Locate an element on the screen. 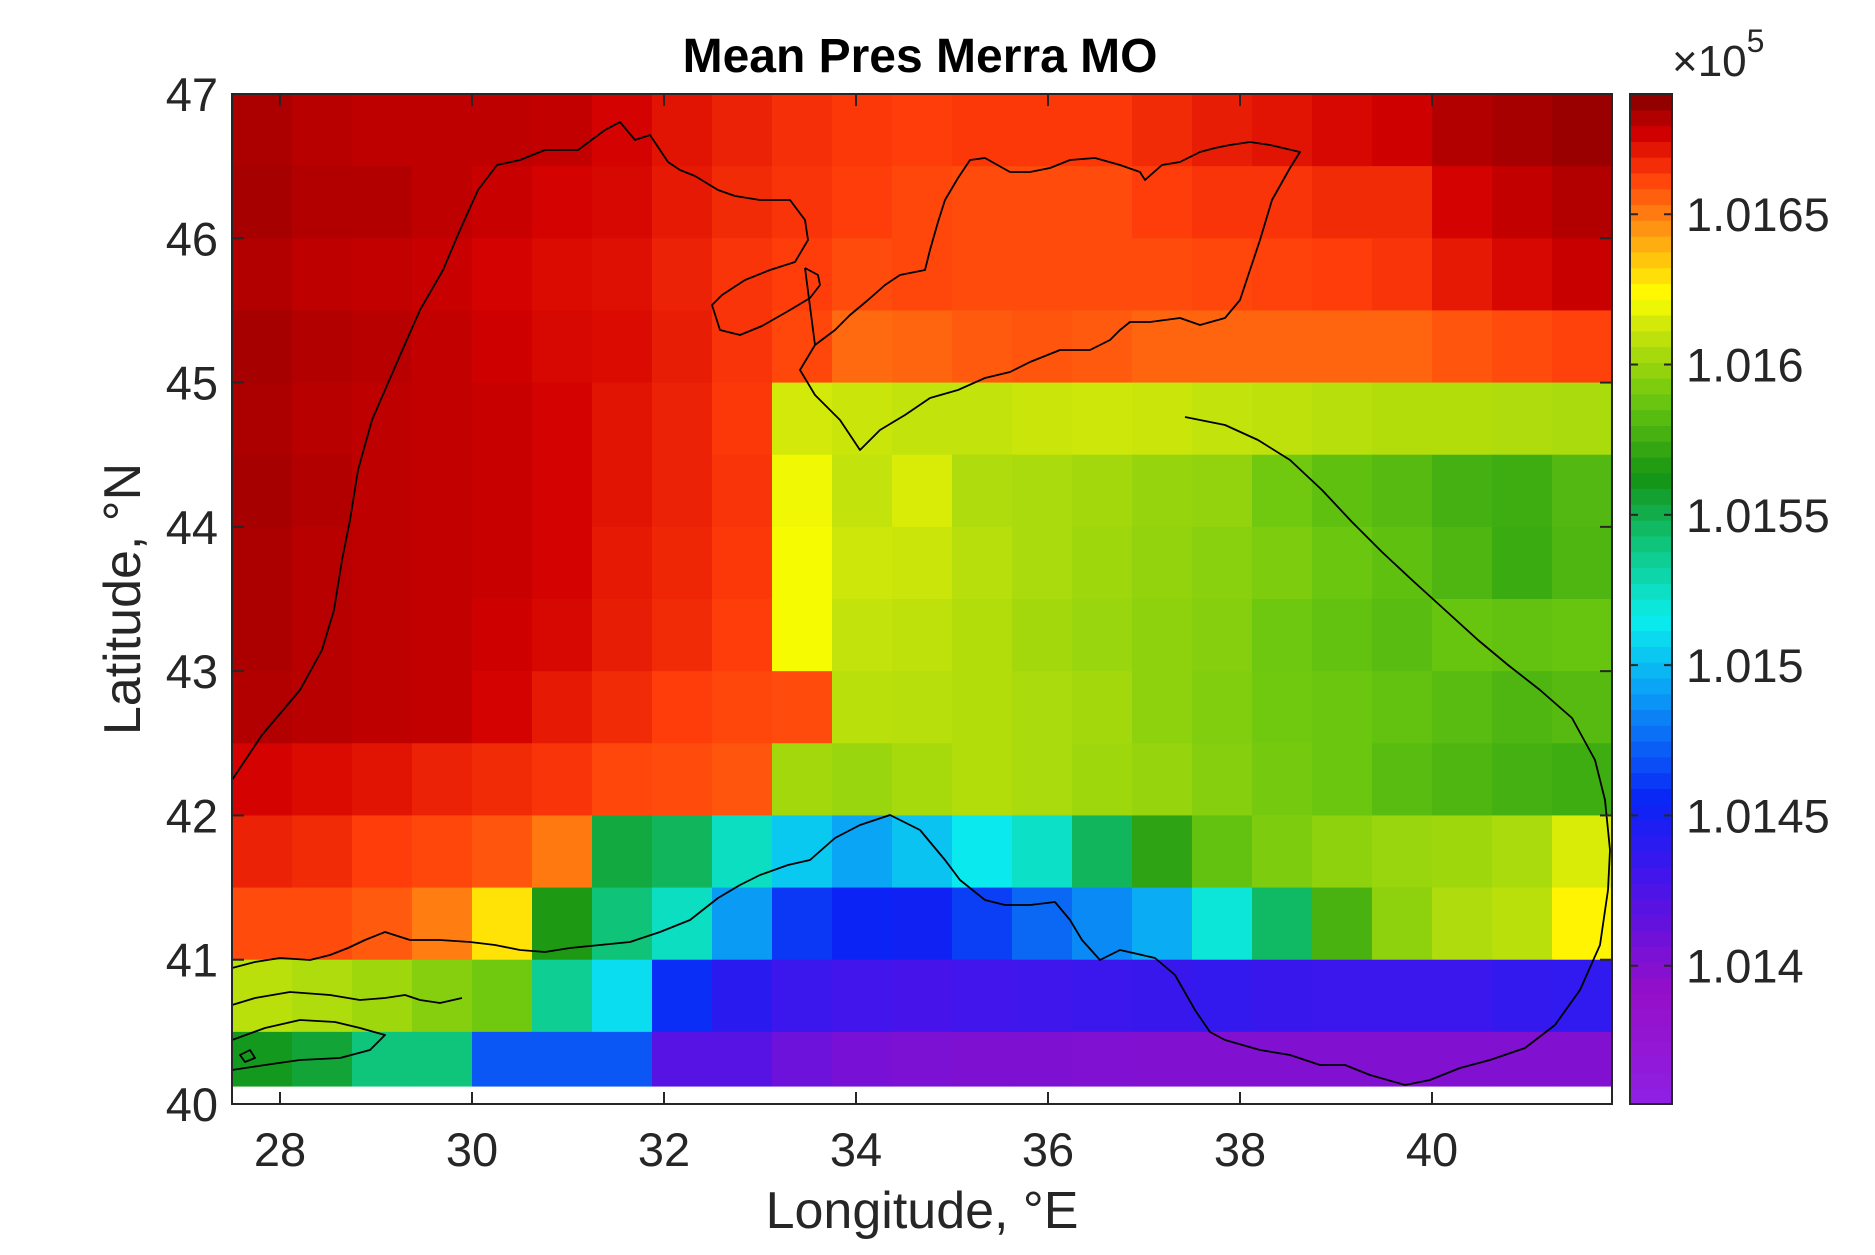 This screenshot has height=1255, width=1875. x-tick-label: 28 is located at coordinates (280, 1149).